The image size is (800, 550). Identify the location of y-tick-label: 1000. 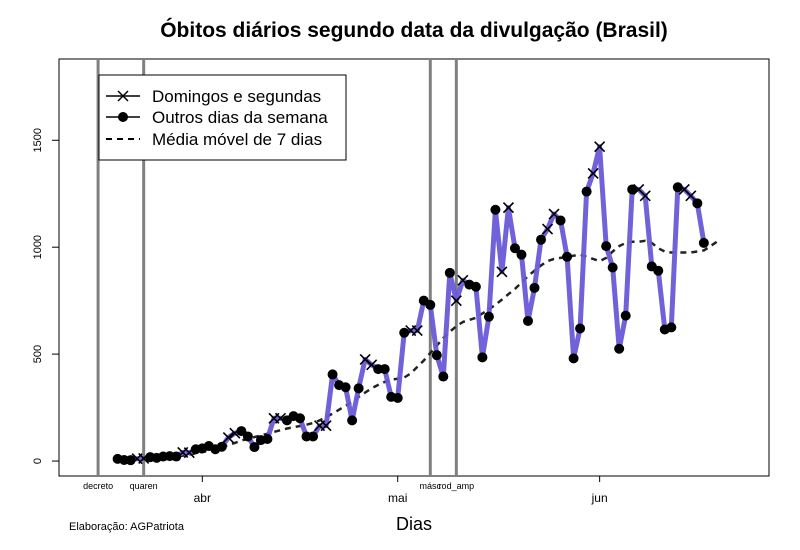
(38, 247).